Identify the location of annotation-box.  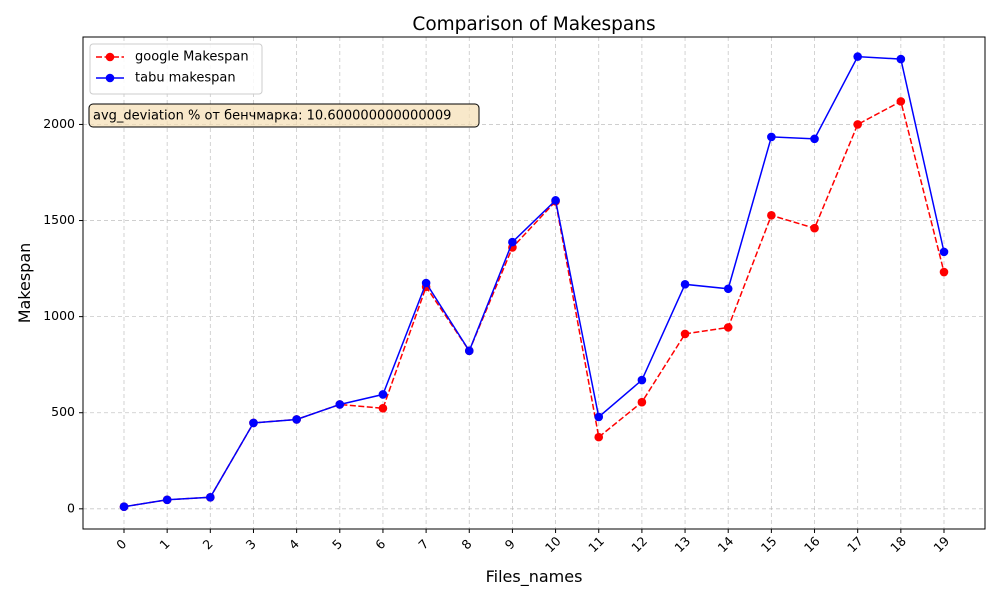
(284, 115).